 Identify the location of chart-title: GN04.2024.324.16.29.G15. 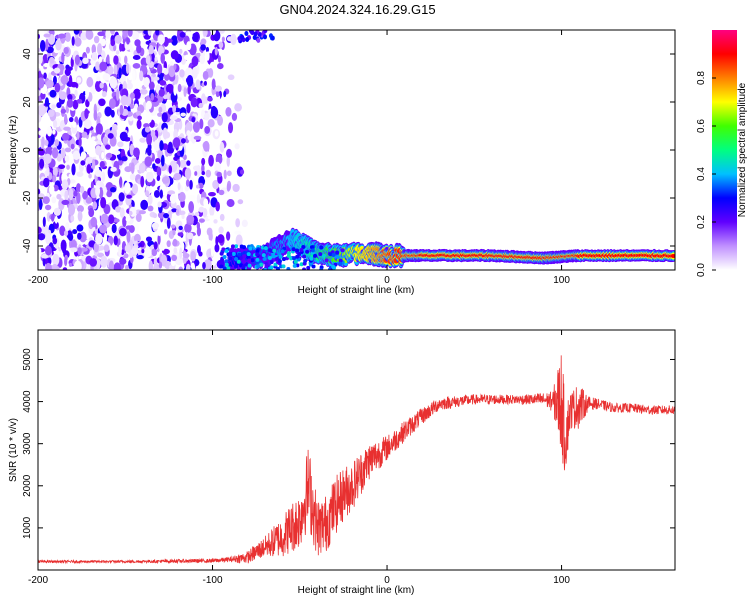
(357, 9).